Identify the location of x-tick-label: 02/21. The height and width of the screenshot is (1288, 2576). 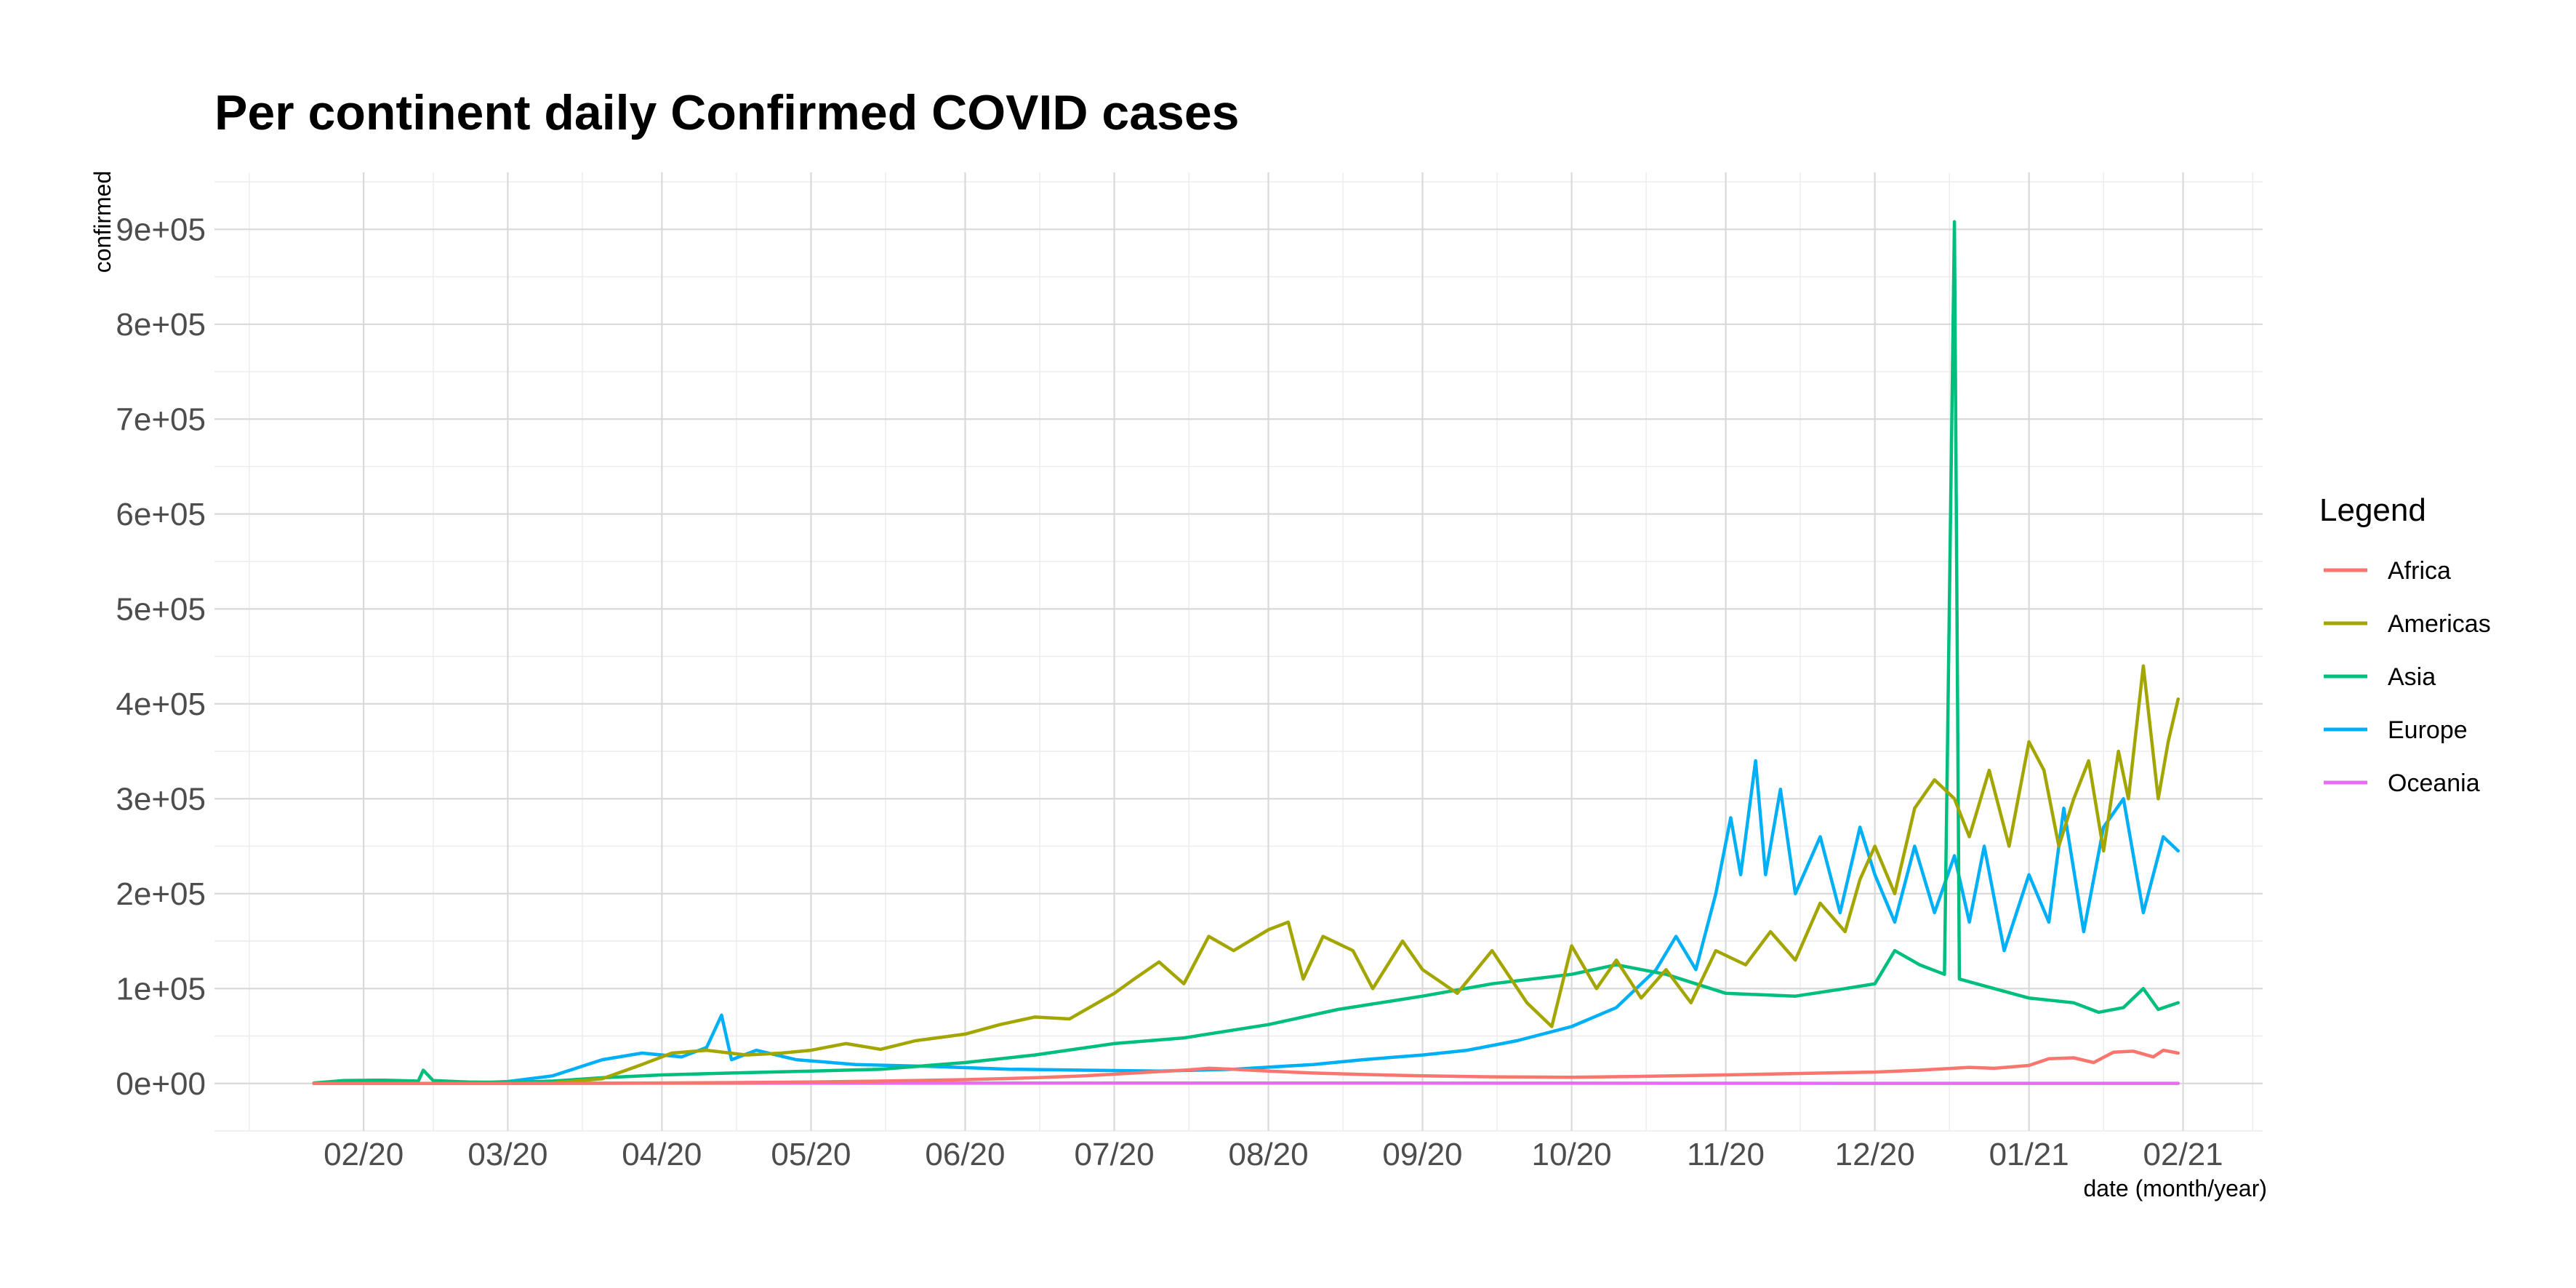
(2183, 1154).